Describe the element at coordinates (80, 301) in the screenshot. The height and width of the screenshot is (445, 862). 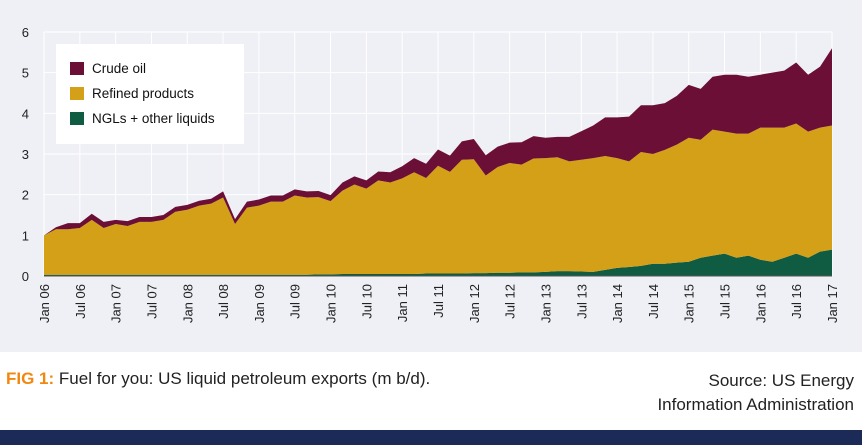
I see `x-tick-label-1: Jul 06` at that location.